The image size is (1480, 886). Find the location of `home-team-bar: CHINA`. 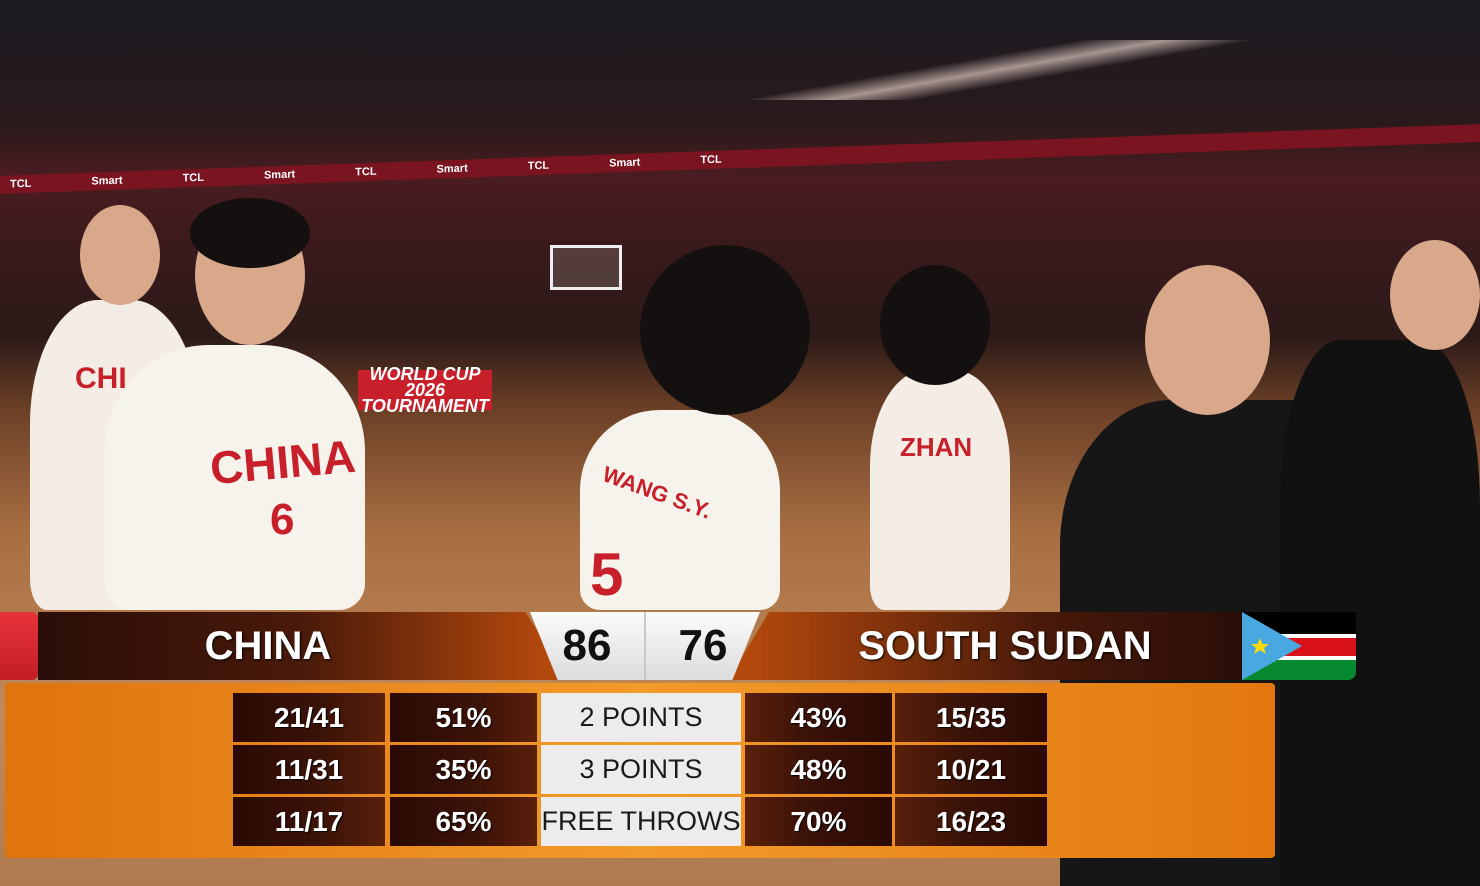

home-team-bar: CHINA is located at coordinates (303, 646).